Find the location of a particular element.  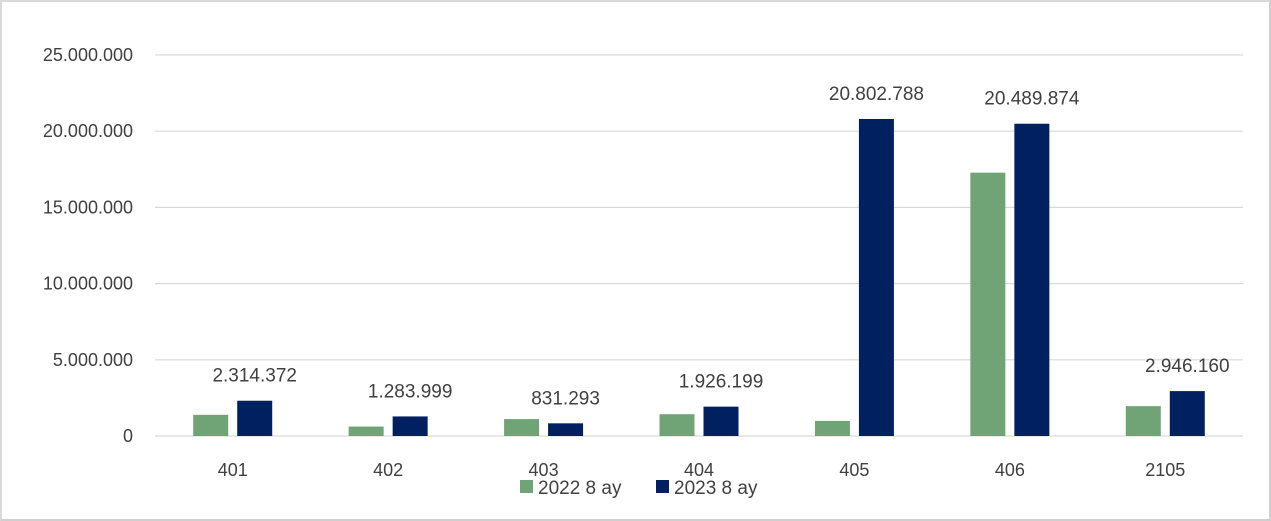

x-tick-label: 404 is located at coordinates (699, 470).